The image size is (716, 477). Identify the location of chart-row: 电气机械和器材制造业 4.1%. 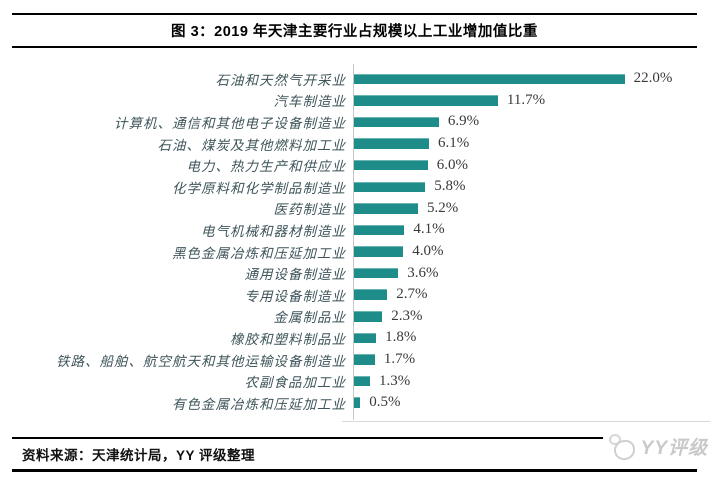
(362, 230).